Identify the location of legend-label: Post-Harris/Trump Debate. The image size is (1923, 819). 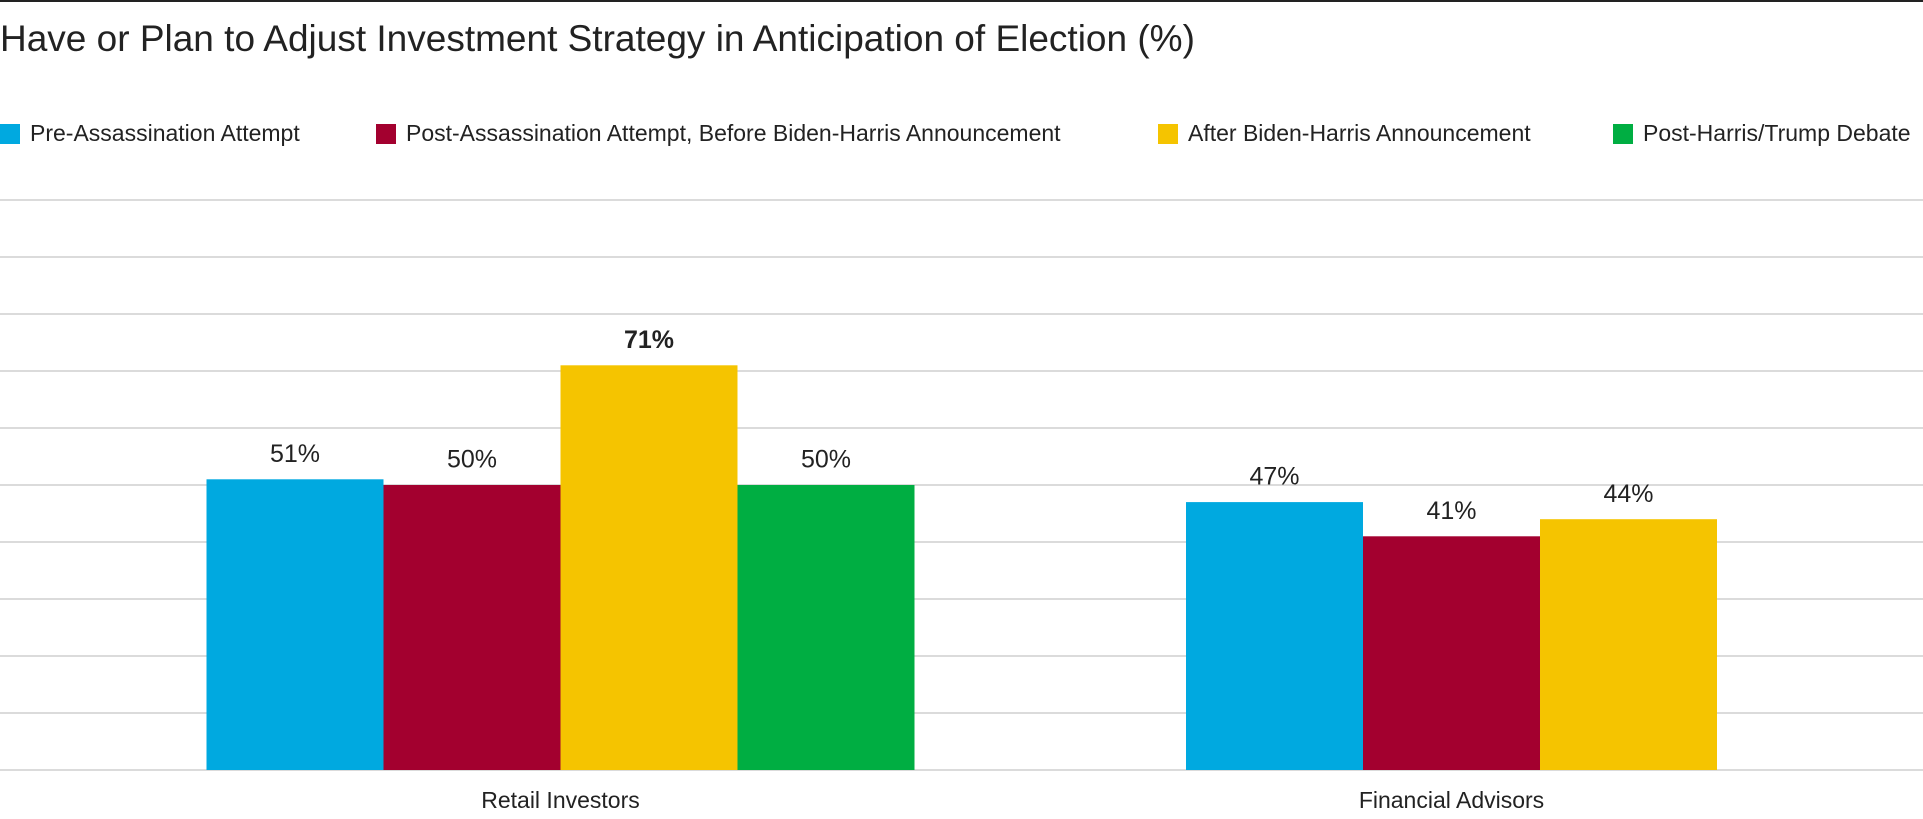
(1777, 133).